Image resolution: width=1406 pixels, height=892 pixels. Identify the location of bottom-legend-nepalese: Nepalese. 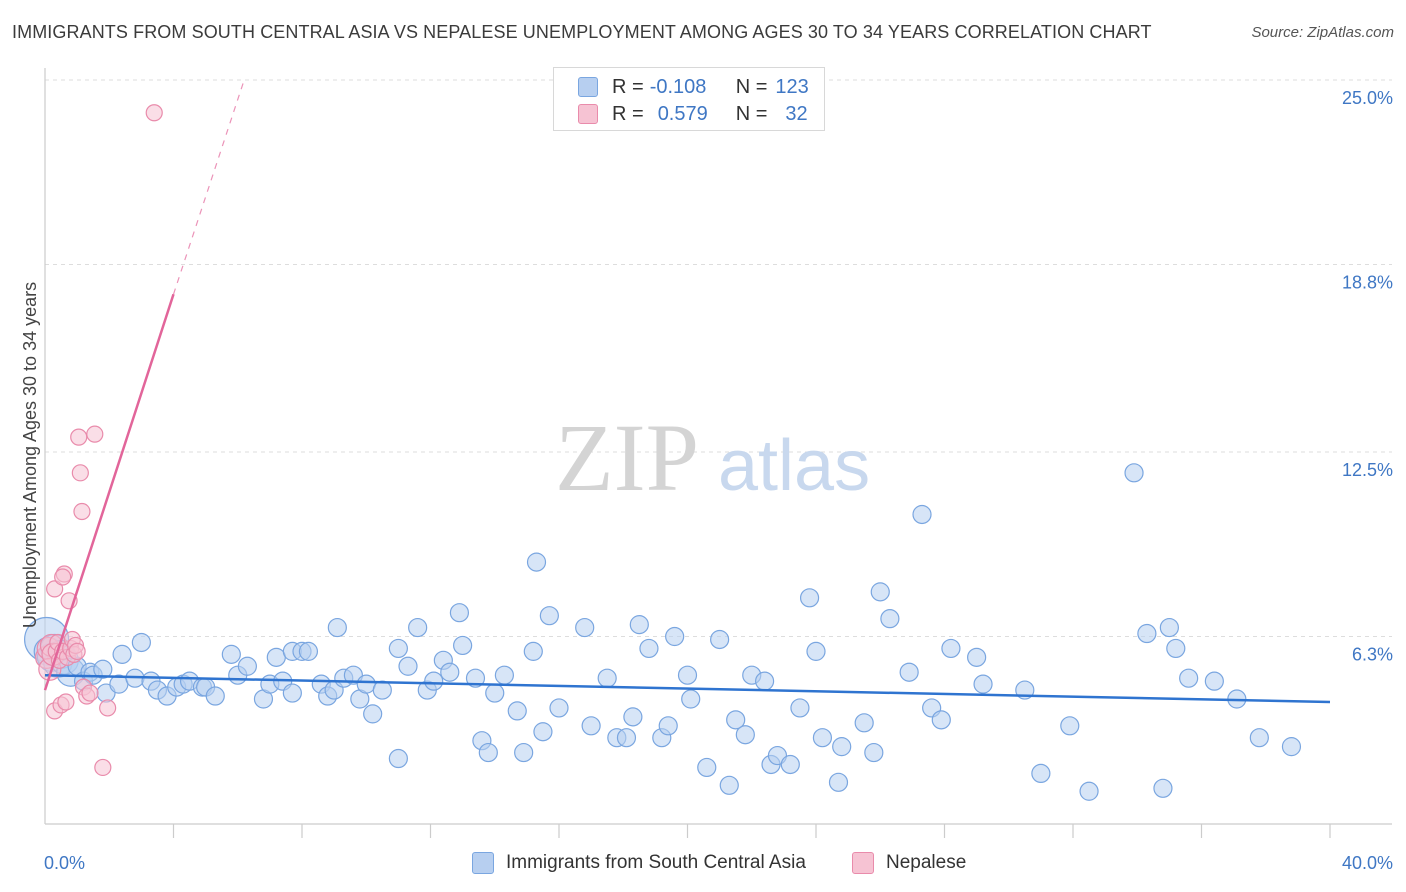
(909, 863).